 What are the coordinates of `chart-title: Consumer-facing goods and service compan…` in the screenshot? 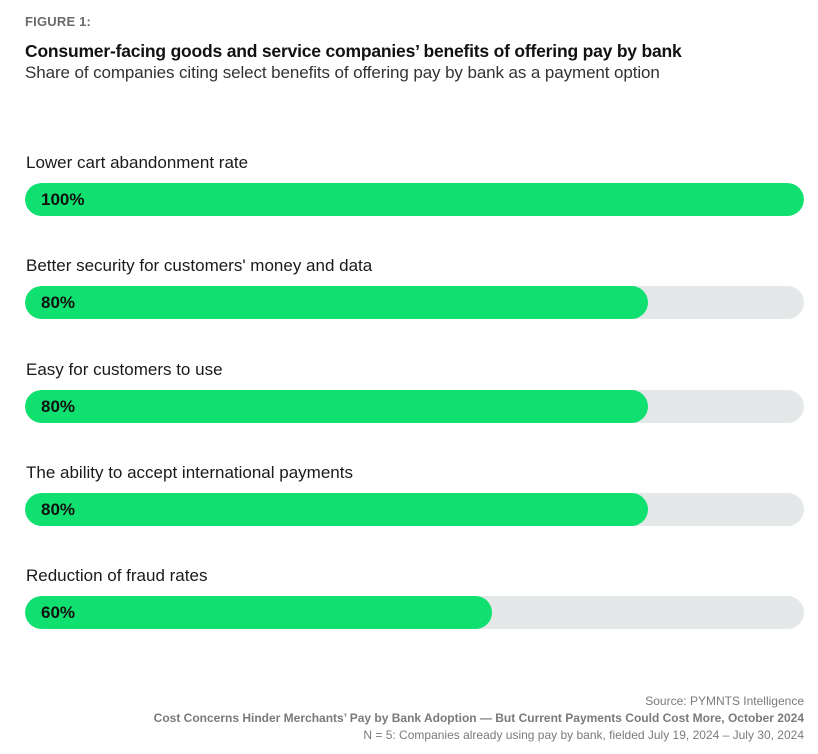 It's located at (353, 51).